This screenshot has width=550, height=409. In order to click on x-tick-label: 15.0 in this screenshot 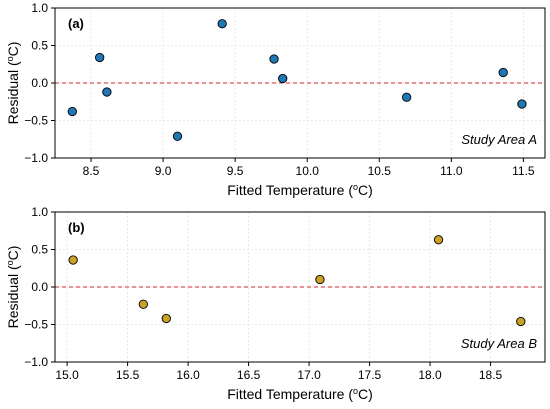, I will do `click(67, 375)`.